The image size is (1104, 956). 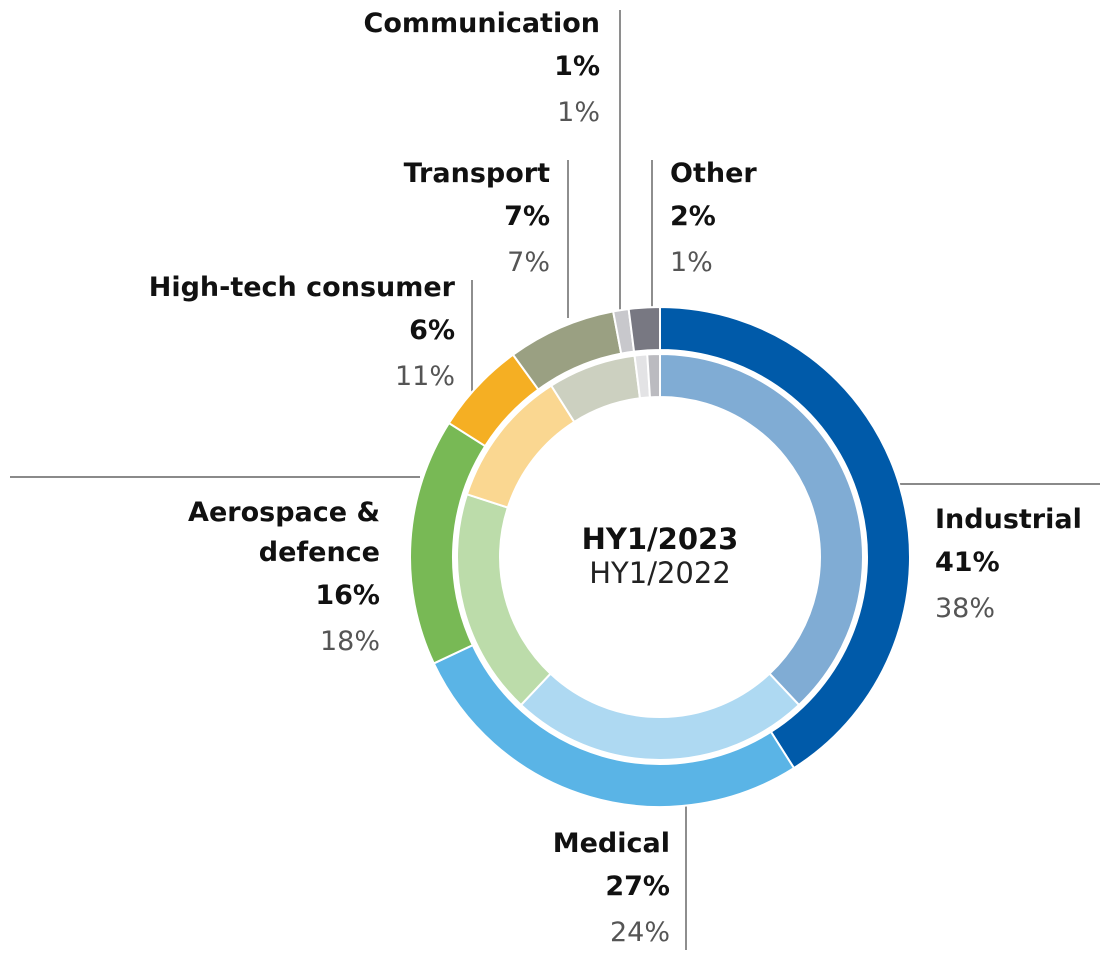 I want to click on current-value-label: 1%, so click(x=577, y=66).